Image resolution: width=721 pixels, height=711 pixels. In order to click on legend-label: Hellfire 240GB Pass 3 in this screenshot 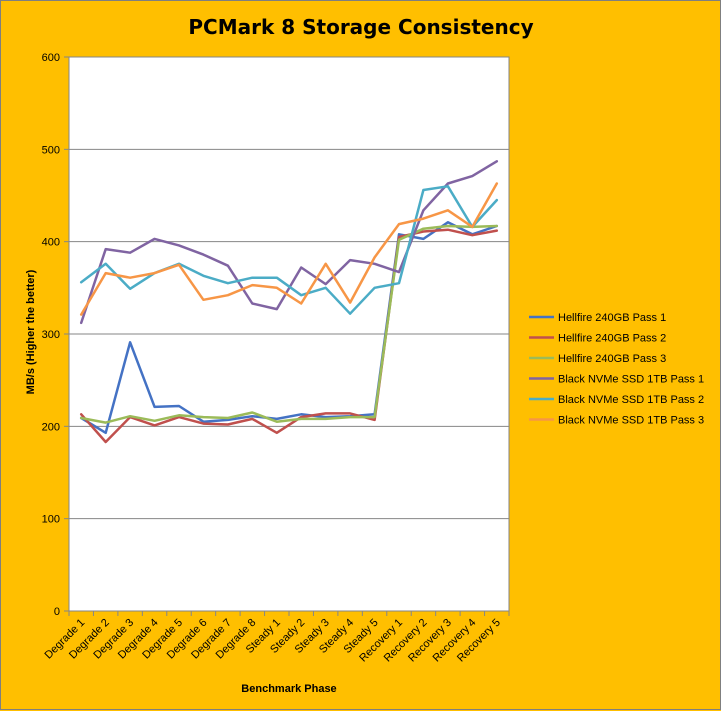, I will do `click(612, 359)`.